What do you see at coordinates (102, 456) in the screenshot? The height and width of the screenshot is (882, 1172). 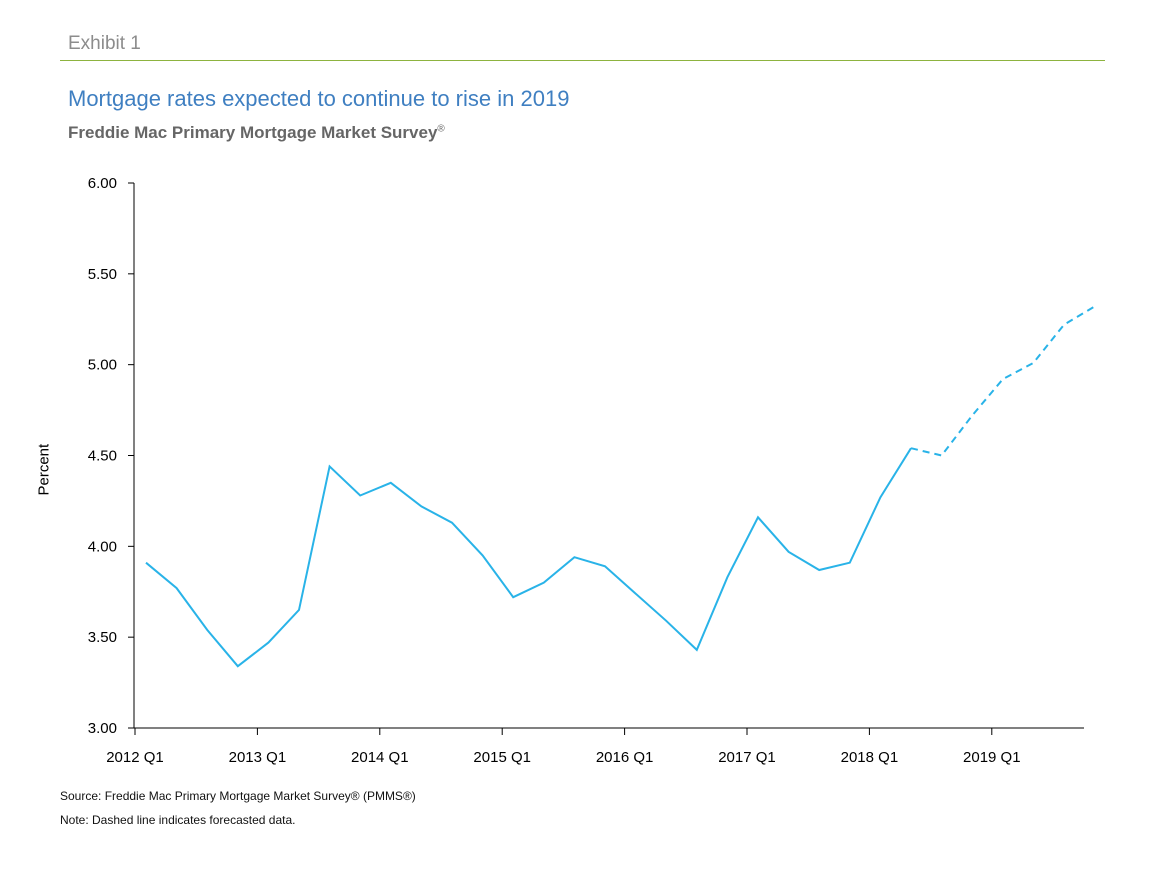 I see `y-tick-label: 4.50` at bounding box center [102, 456].